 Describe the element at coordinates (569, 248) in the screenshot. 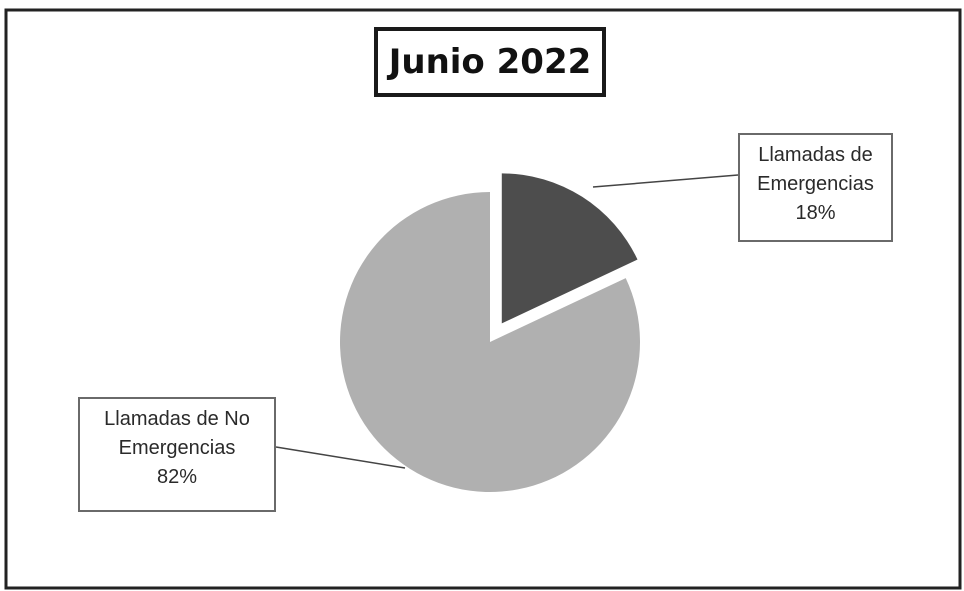

I see `pie-slice-emergency` at that location.